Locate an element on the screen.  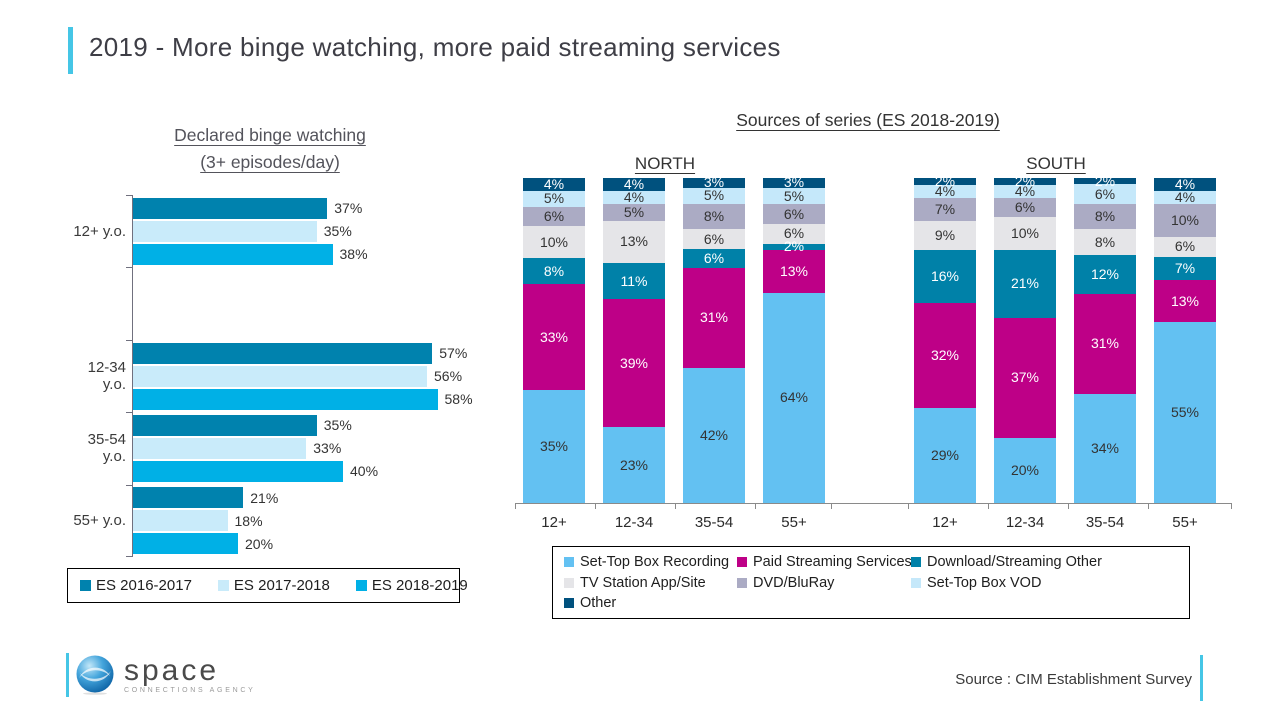
legend-label: Paid Streaming Services is located at coordinates (832, 562).